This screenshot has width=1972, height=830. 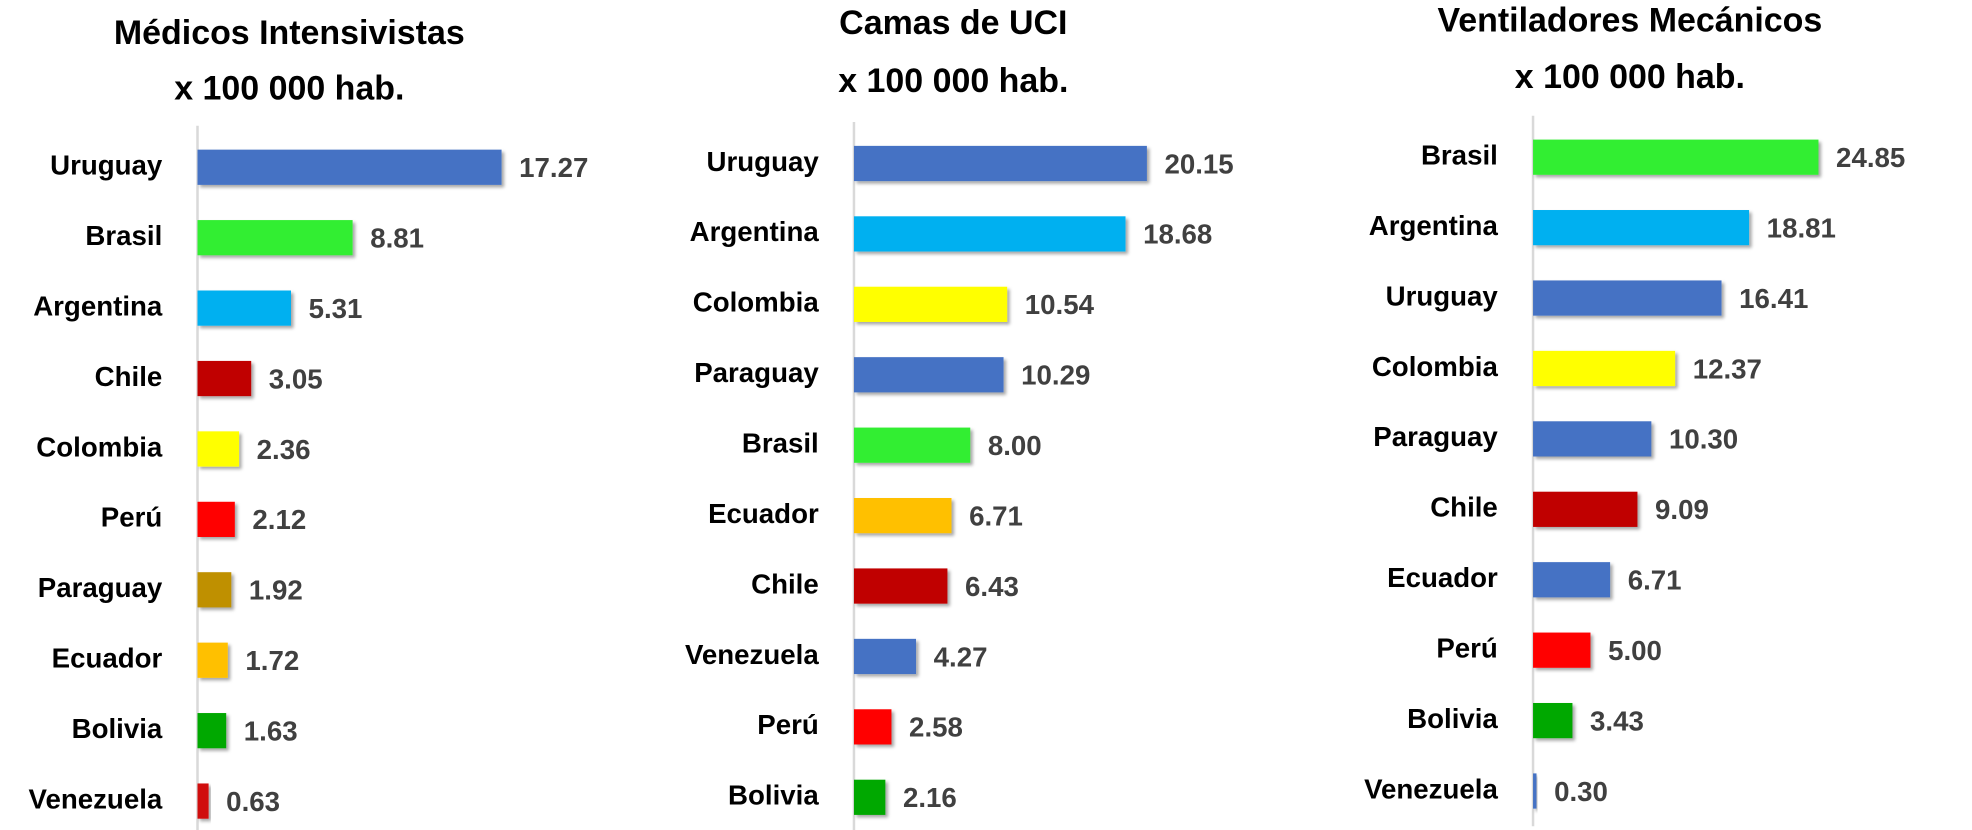 What do you see at coordinates (279, 519) in the screenshot?
I see `value-label: 2.12` at bounding box center [279, 519].